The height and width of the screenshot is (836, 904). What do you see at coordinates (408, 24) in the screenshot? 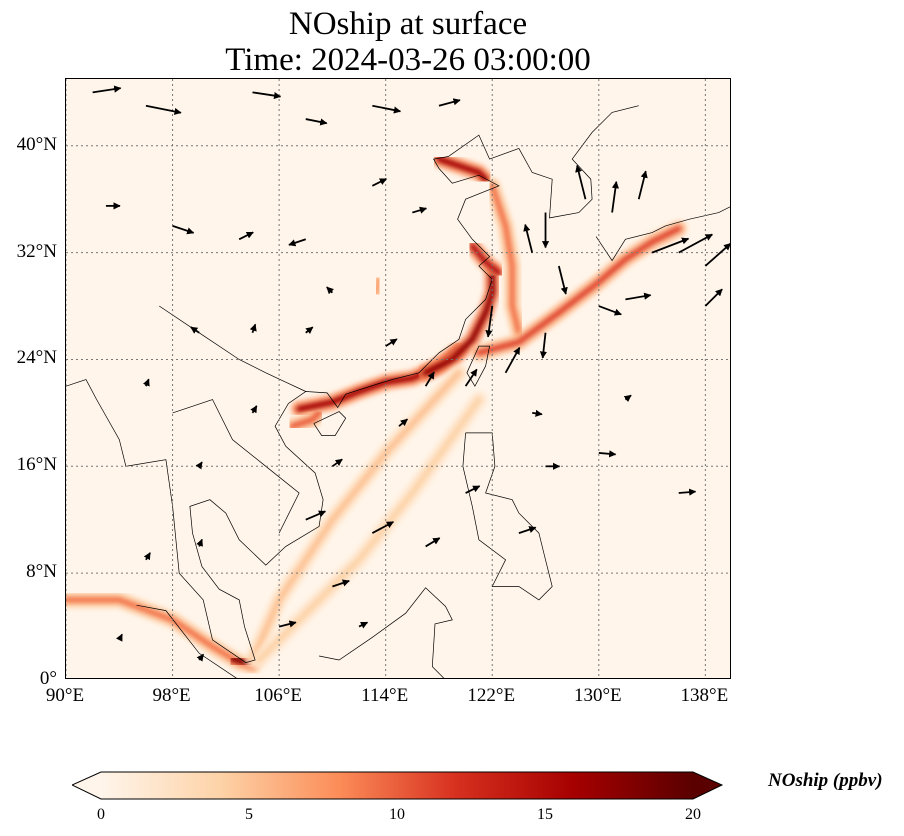
I see `chart-title: NOship at surface` at bounding box center [408, 24].